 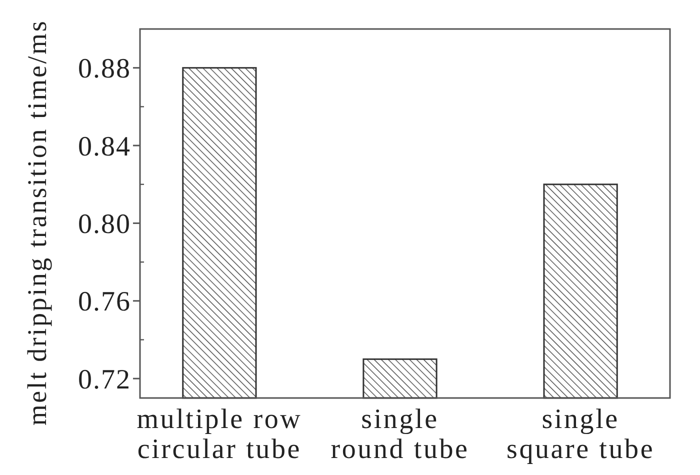 What do you see at coordinates (104, 224) in the screenshot?
I see `y-tick-label: 0.80` at bounding box center [104, 224].